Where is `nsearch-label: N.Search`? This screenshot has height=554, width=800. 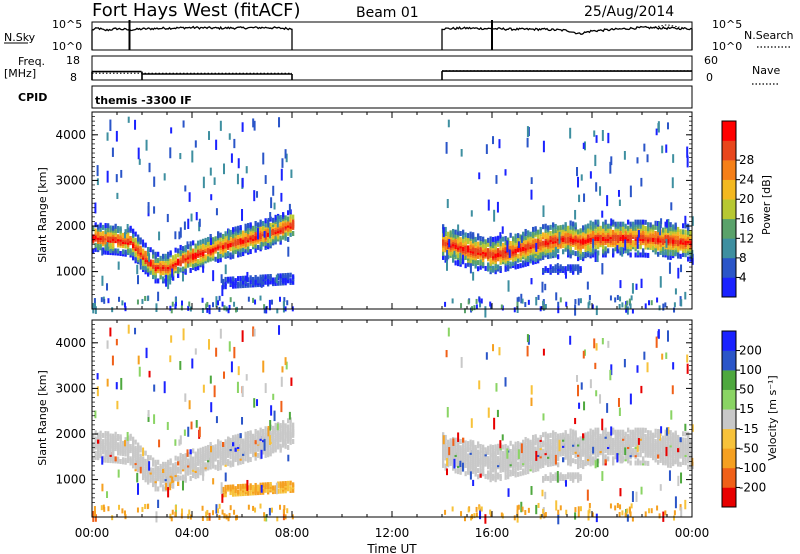
nsearch-label: N.Search is located at coordinates (769, 35).